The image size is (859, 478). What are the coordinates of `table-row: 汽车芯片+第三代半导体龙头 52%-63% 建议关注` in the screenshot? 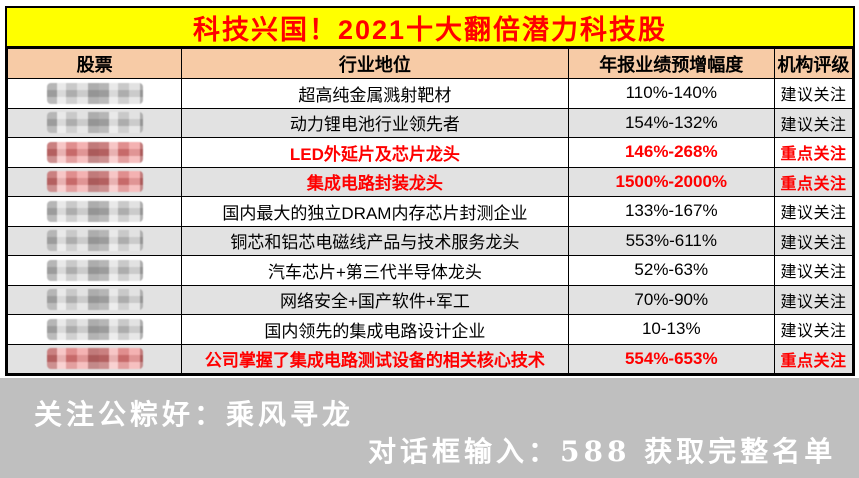 It's located at (430, 270).